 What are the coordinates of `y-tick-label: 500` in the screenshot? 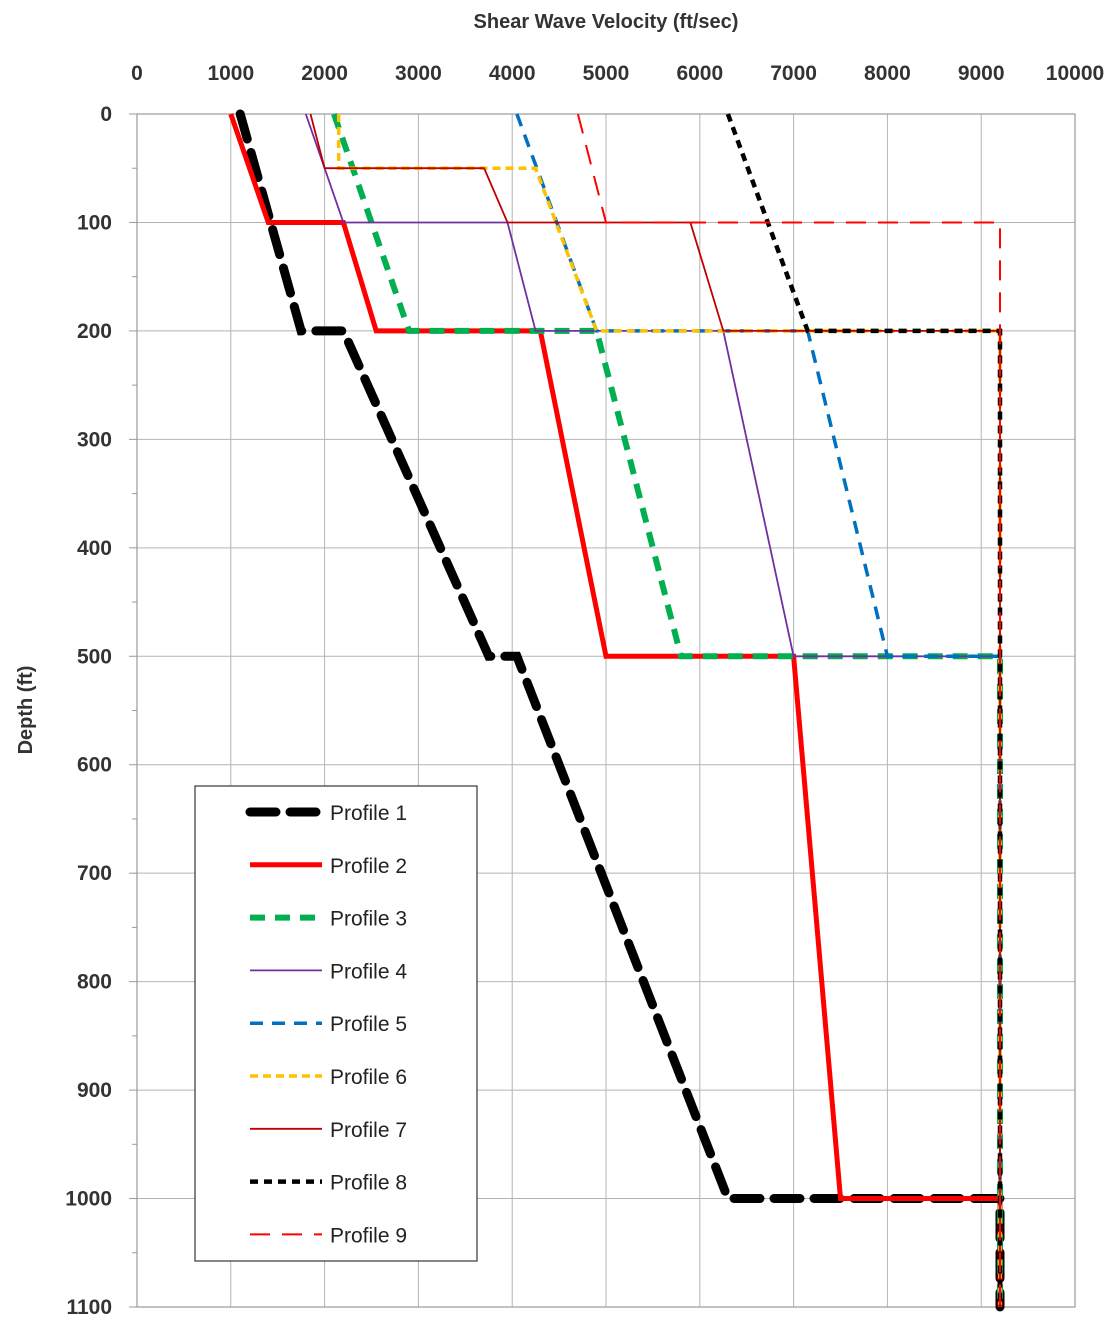 It's located at (94, 656).